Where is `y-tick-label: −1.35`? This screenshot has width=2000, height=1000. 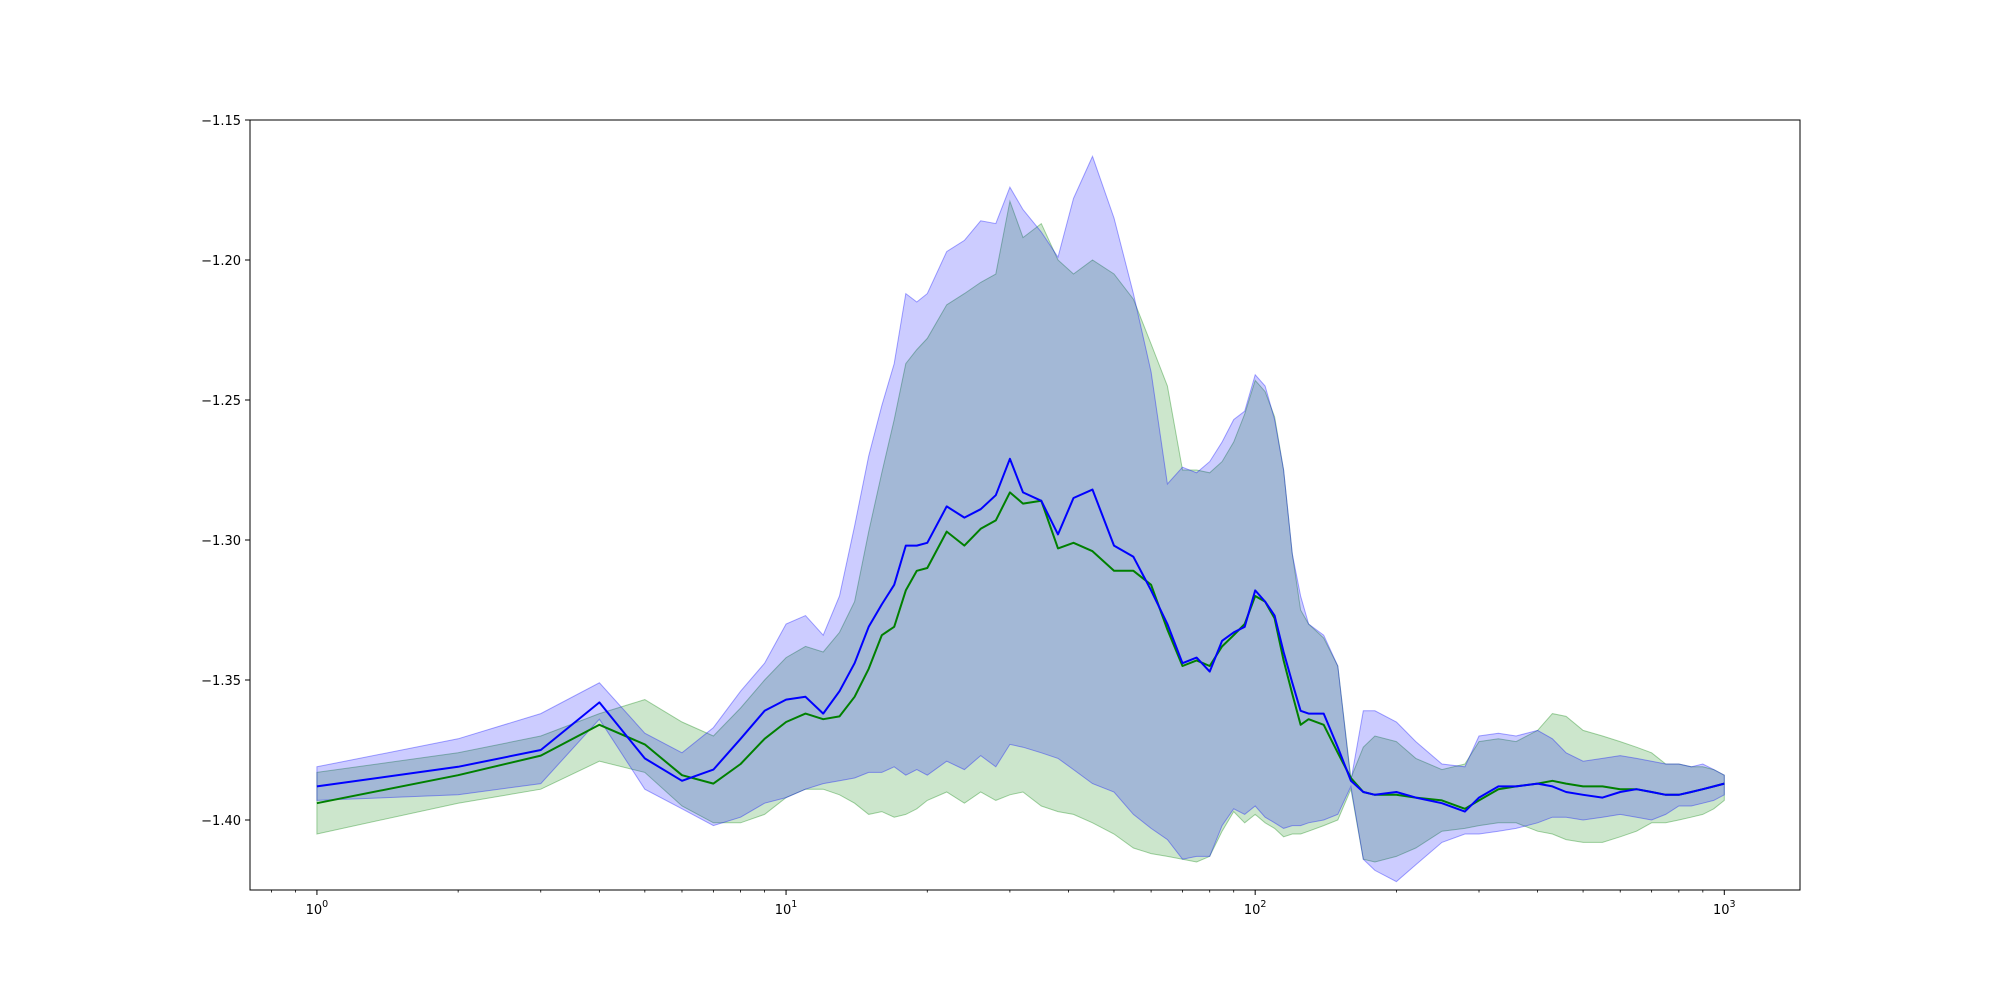 y-tick-label: −1.35 is located at coordinates (221, 681).